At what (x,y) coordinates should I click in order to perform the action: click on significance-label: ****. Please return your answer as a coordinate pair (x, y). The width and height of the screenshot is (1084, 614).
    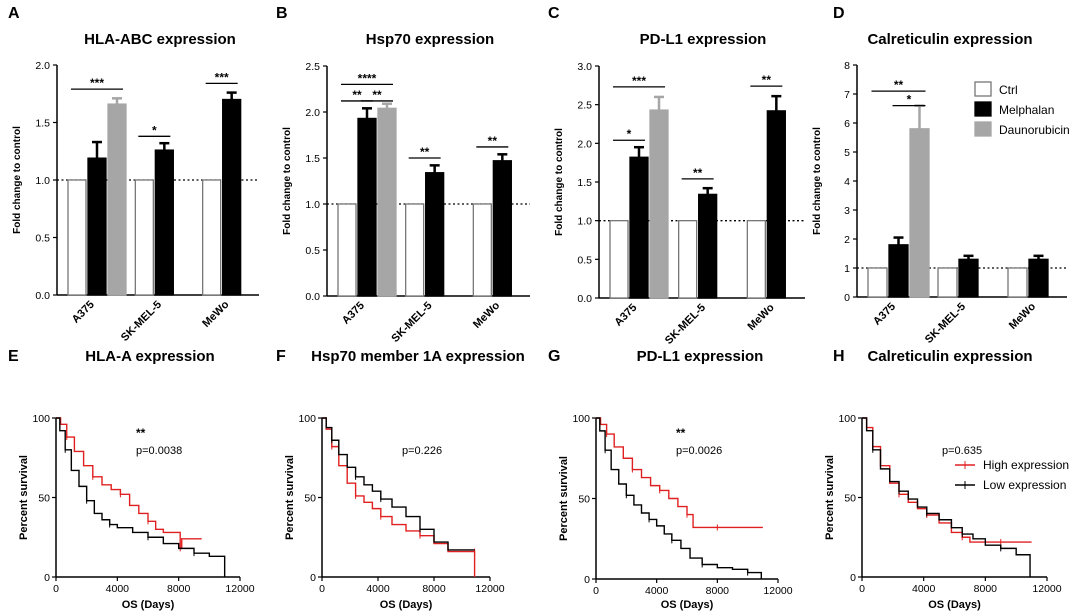
    Looking at the image, I should click on (367, 78).